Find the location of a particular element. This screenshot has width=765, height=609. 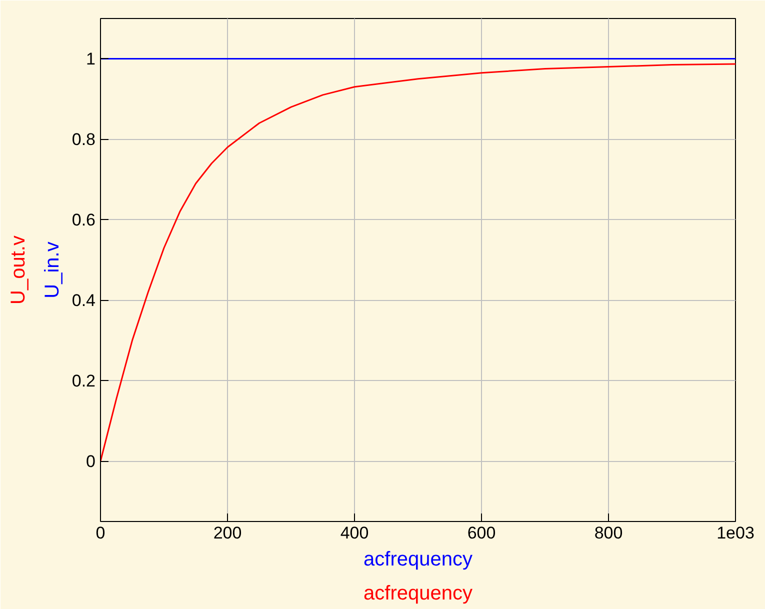

y-tick-label: 1 is located at coordinates (91, 59).